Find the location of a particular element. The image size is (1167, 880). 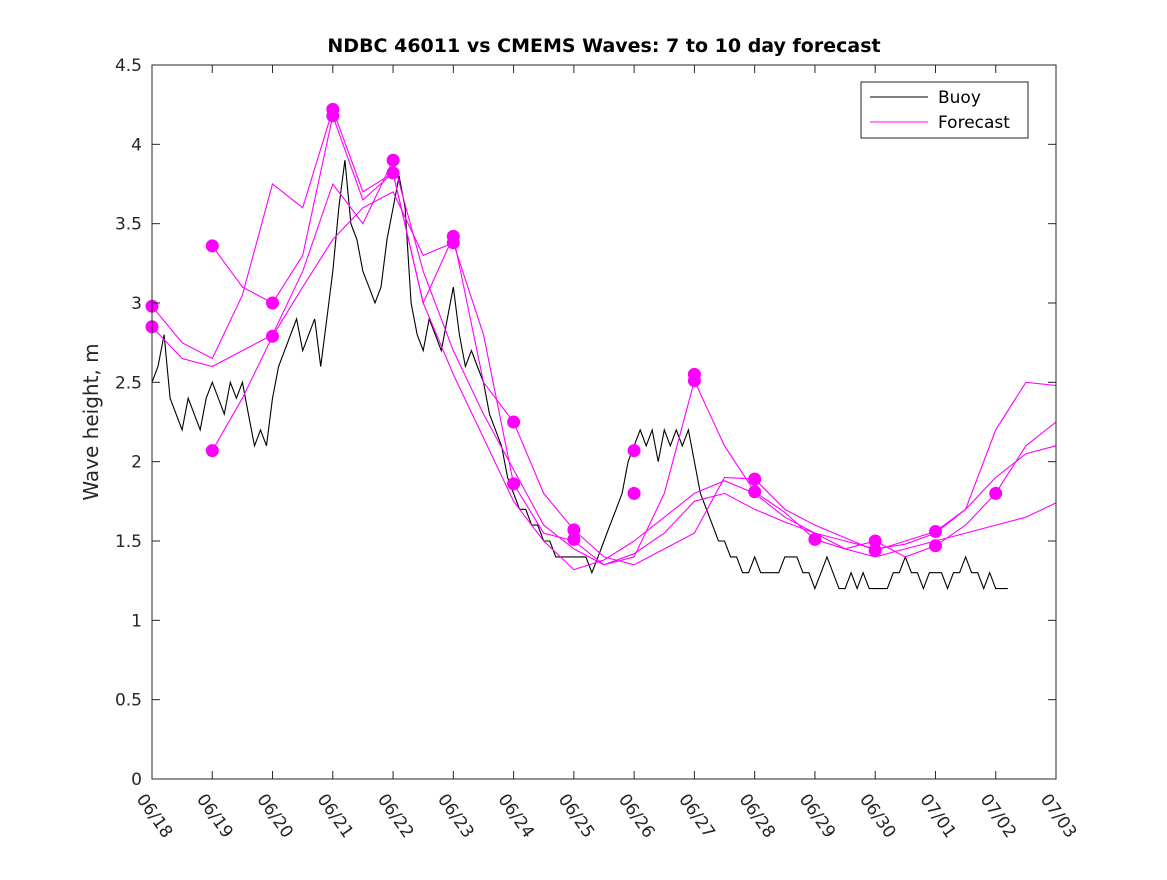

y-tick-label: 0 is located at coordinates (136, 780).